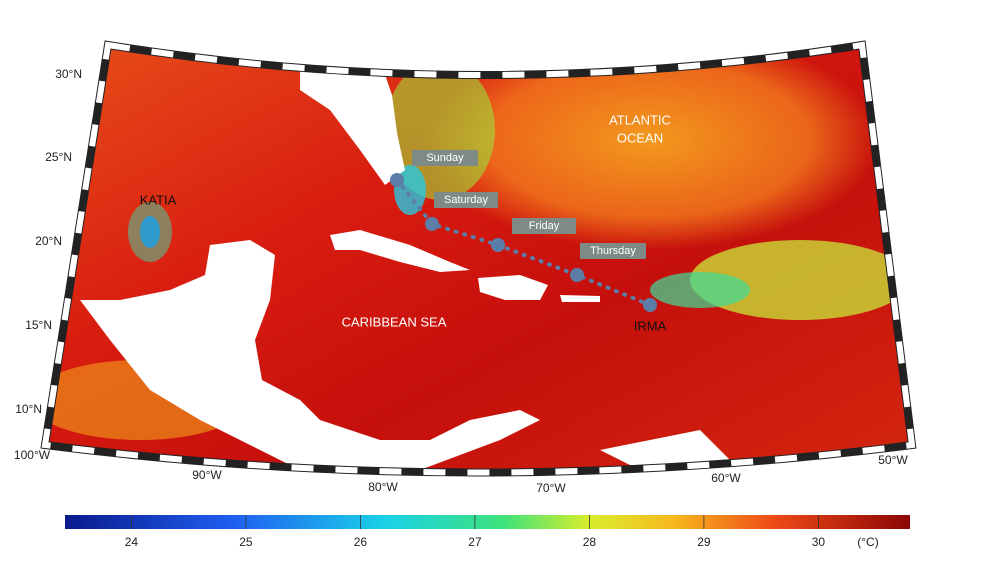 This screenshot has width=1000, height=563. I want to click on colorbar-tick-label: 25, so click(246, 542).